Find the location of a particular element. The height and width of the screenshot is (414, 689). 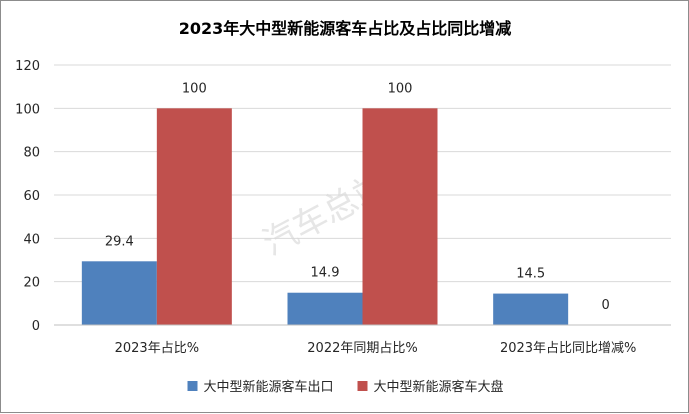

chart-title: 2023年大中型新能源客车占比及占比同比增减 is located at coordinates (345, 28).